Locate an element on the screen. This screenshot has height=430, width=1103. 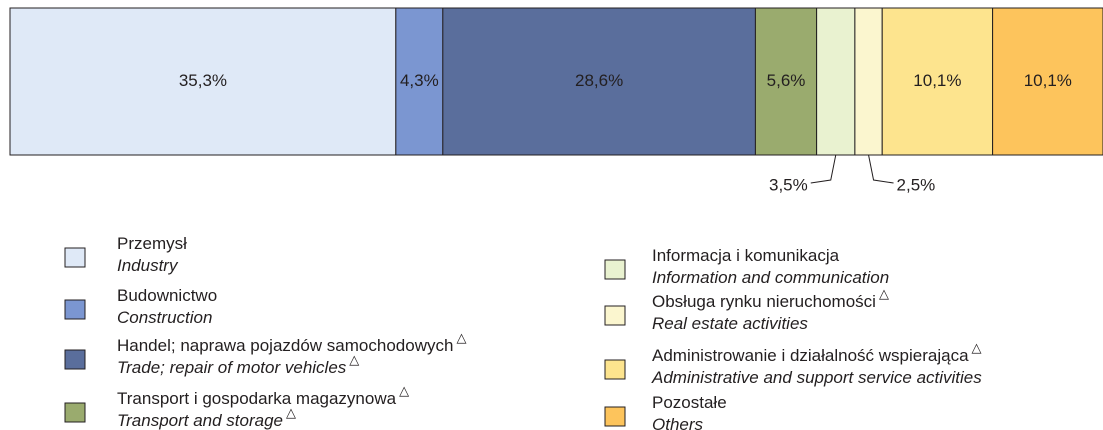
legend-text: Pozostałe is located at coordinates (689, 402).